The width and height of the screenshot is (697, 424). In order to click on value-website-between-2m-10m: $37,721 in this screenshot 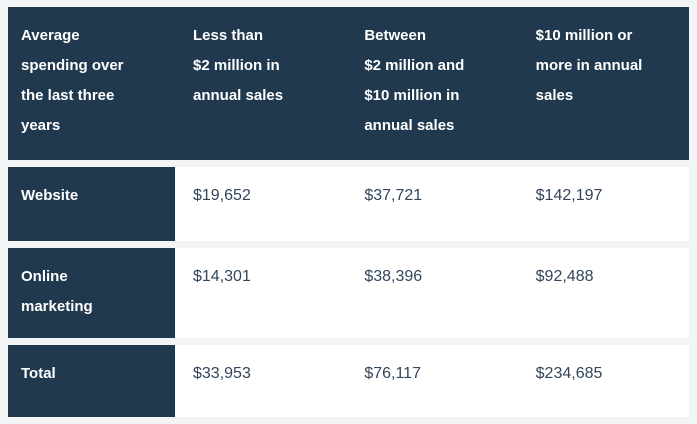, I will do `click(432, 204)`.